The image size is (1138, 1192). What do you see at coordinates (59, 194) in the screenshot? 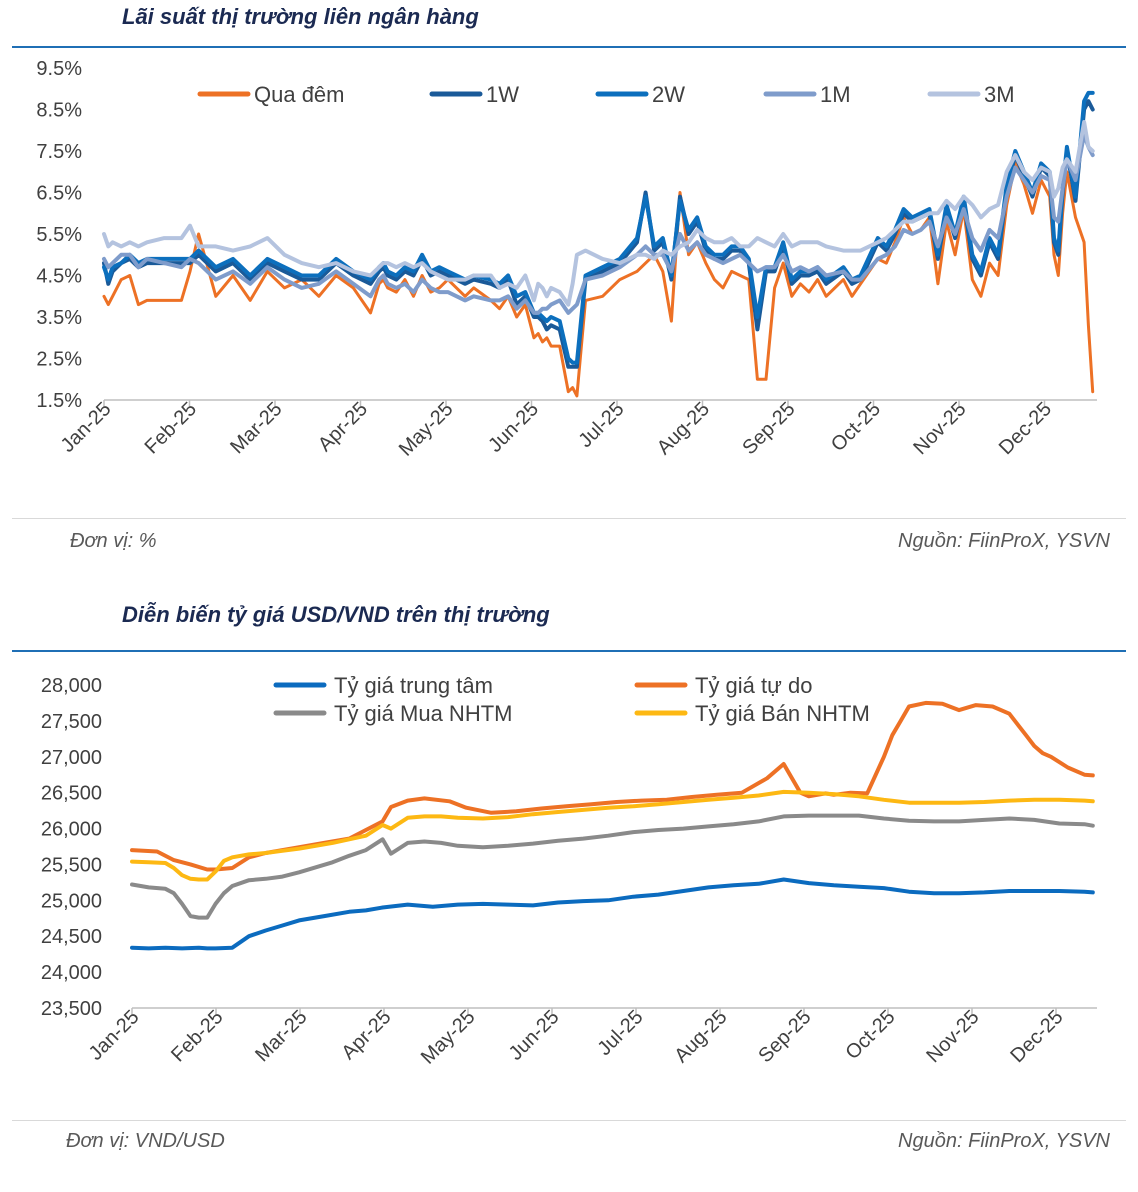
I see `y-tick-label: 6.5%` at bounding box center [59, 194].